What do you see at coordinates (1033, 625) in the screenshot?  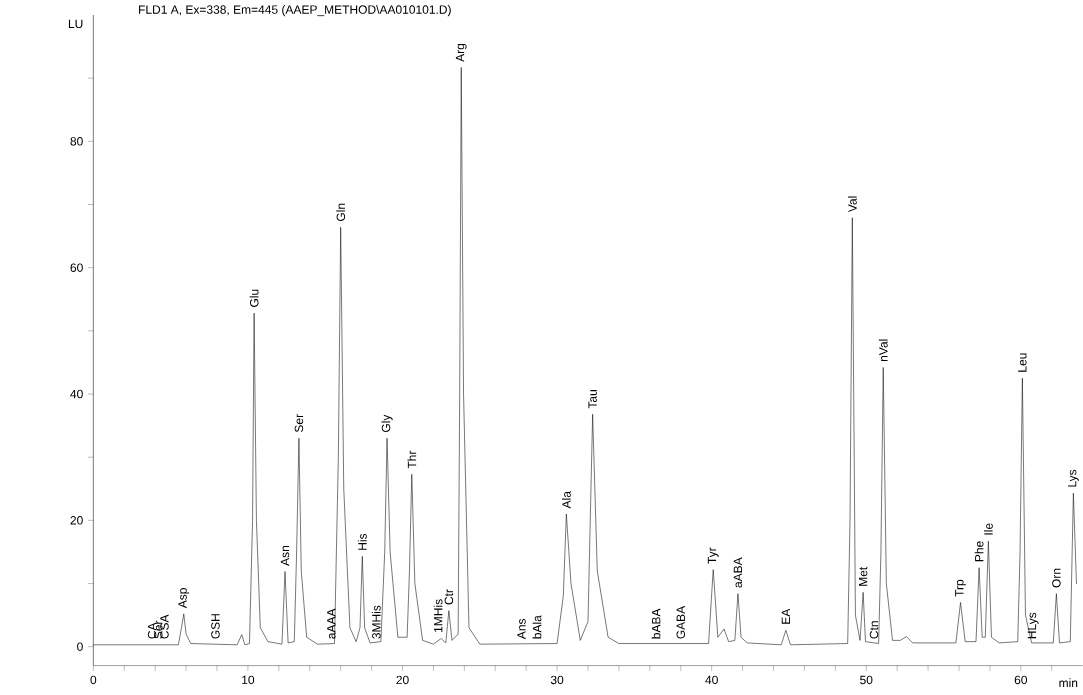 I see `annotation: HLys` at bounding box center [1033, 625].